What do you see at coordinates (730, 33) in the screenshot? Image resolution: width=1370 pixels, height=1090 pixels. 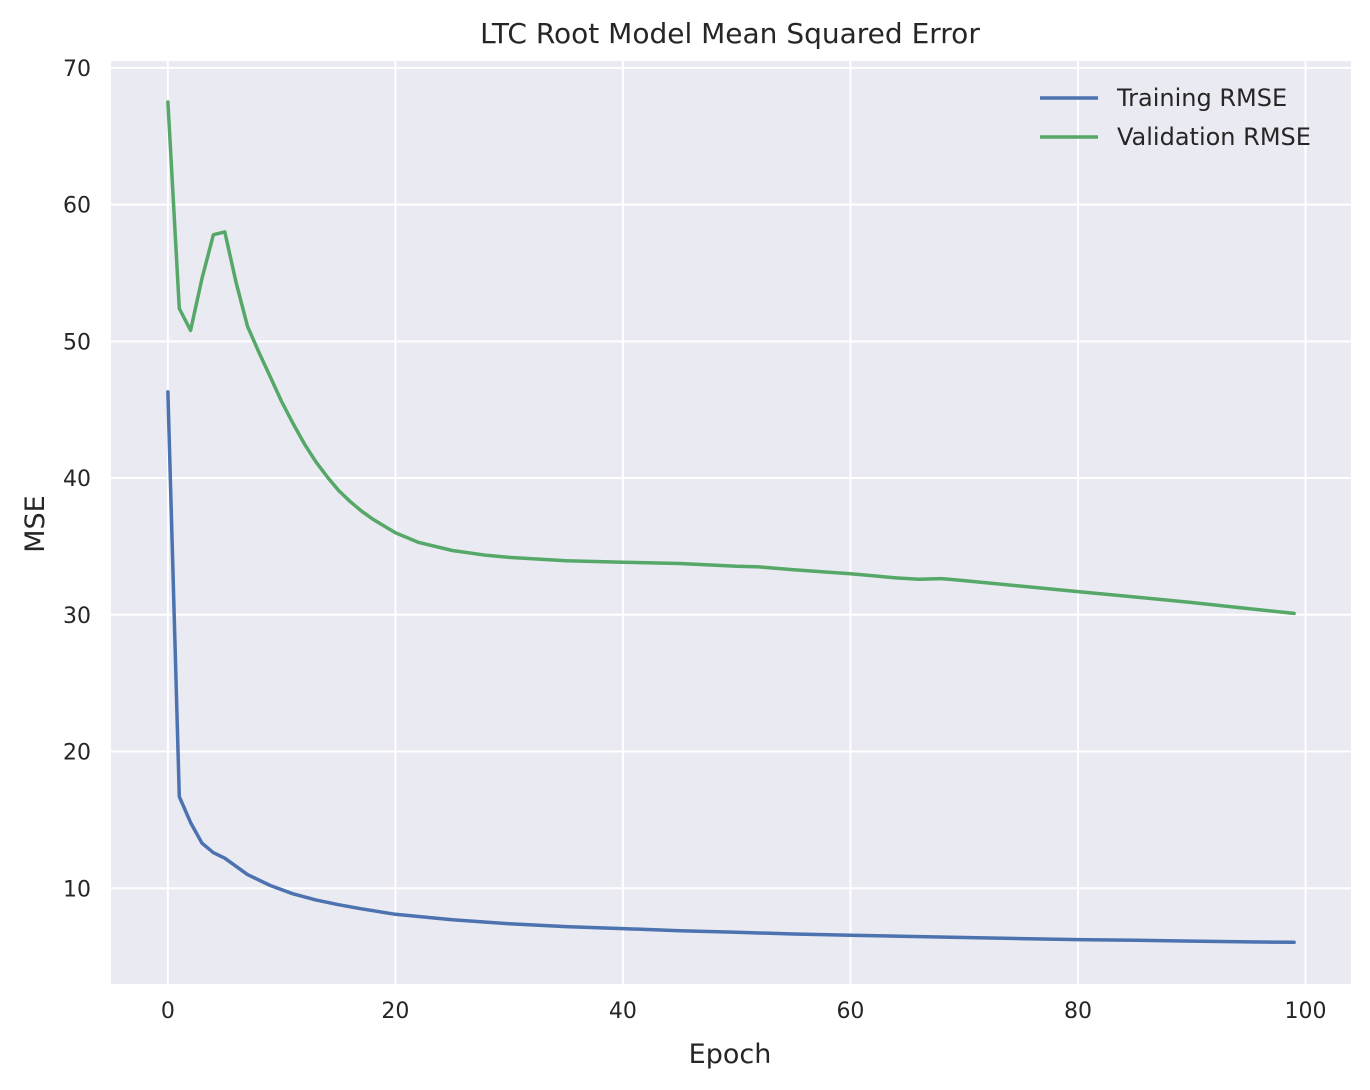 I see `chart-title: LTC Root Model Mean Squared Error` at bounding box center [730, 33].